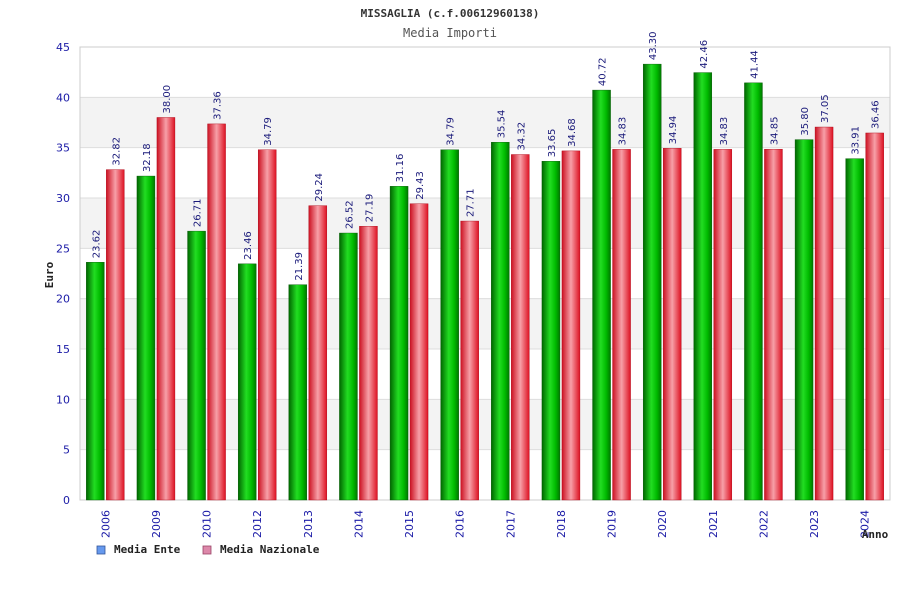  I want to click on data-label-media-nazionale-2009: 38.00, so click(167, 99).